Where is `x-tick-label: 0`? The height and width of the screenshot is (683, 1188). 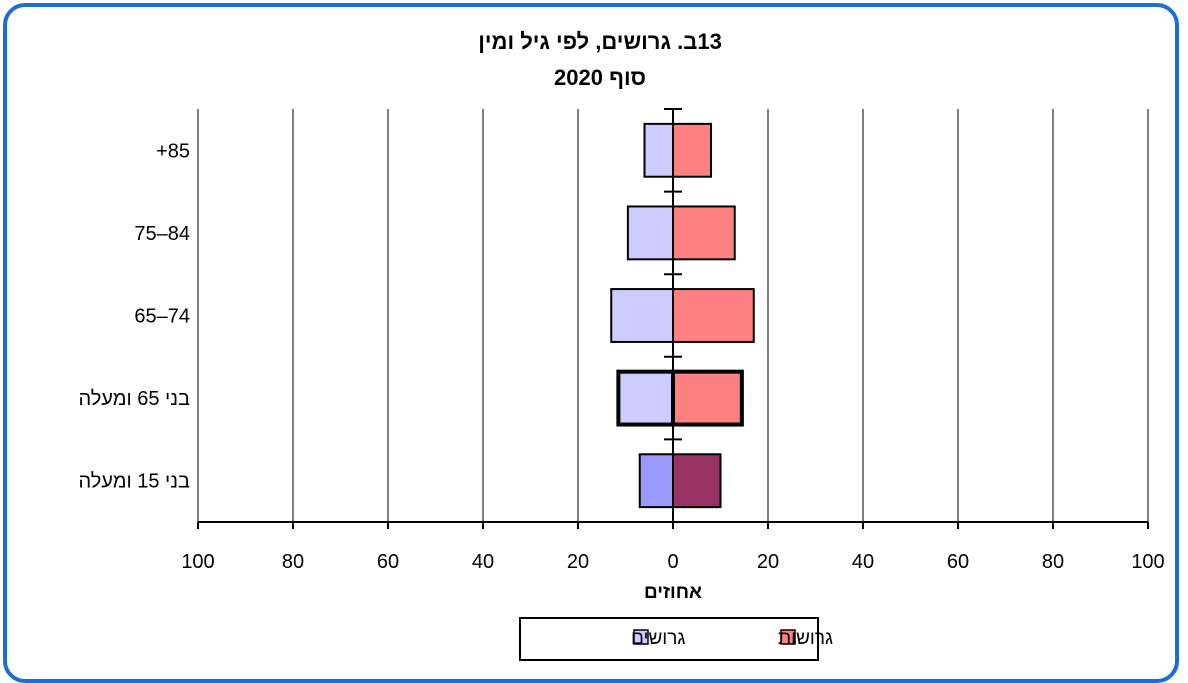 x-tick-label: 0 is located at coordinates (672, 562).